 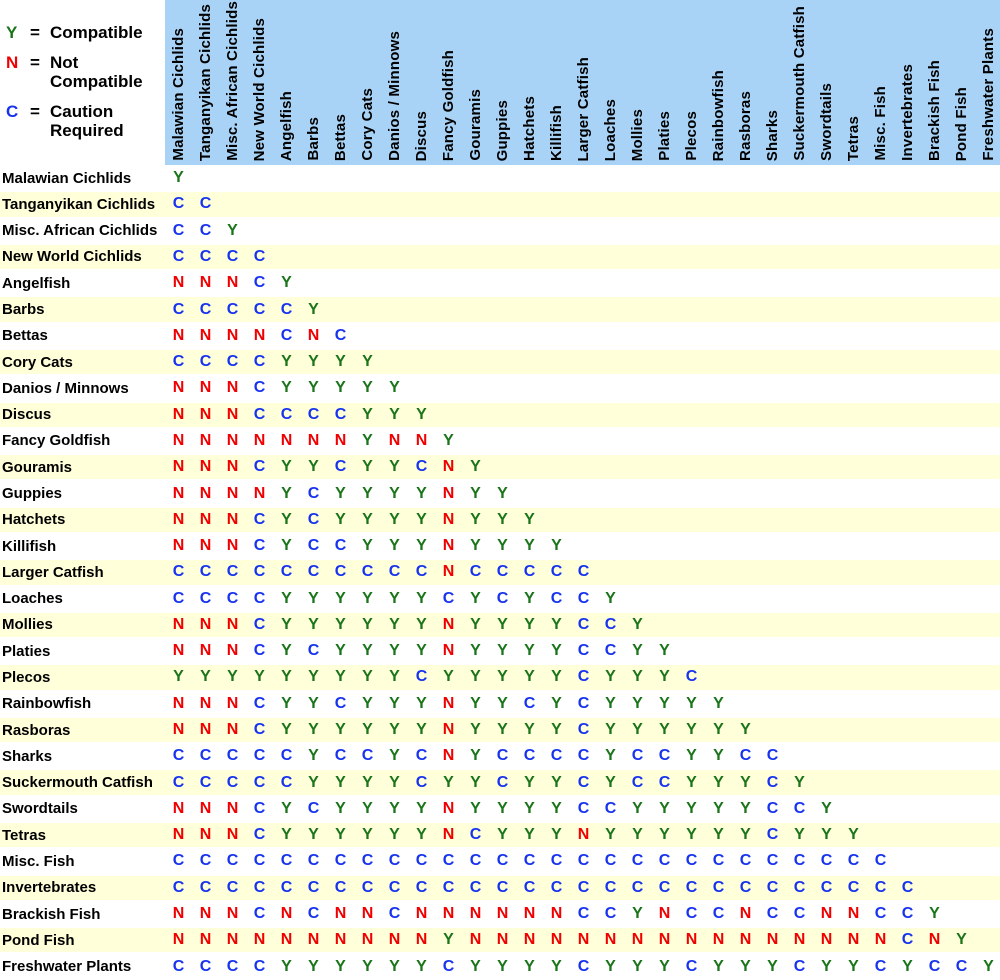 What do you see at coordinates (259, 89) in the screenshot?
I see `column-header-label: New World Cichlids` at bounding box center [259, 89].